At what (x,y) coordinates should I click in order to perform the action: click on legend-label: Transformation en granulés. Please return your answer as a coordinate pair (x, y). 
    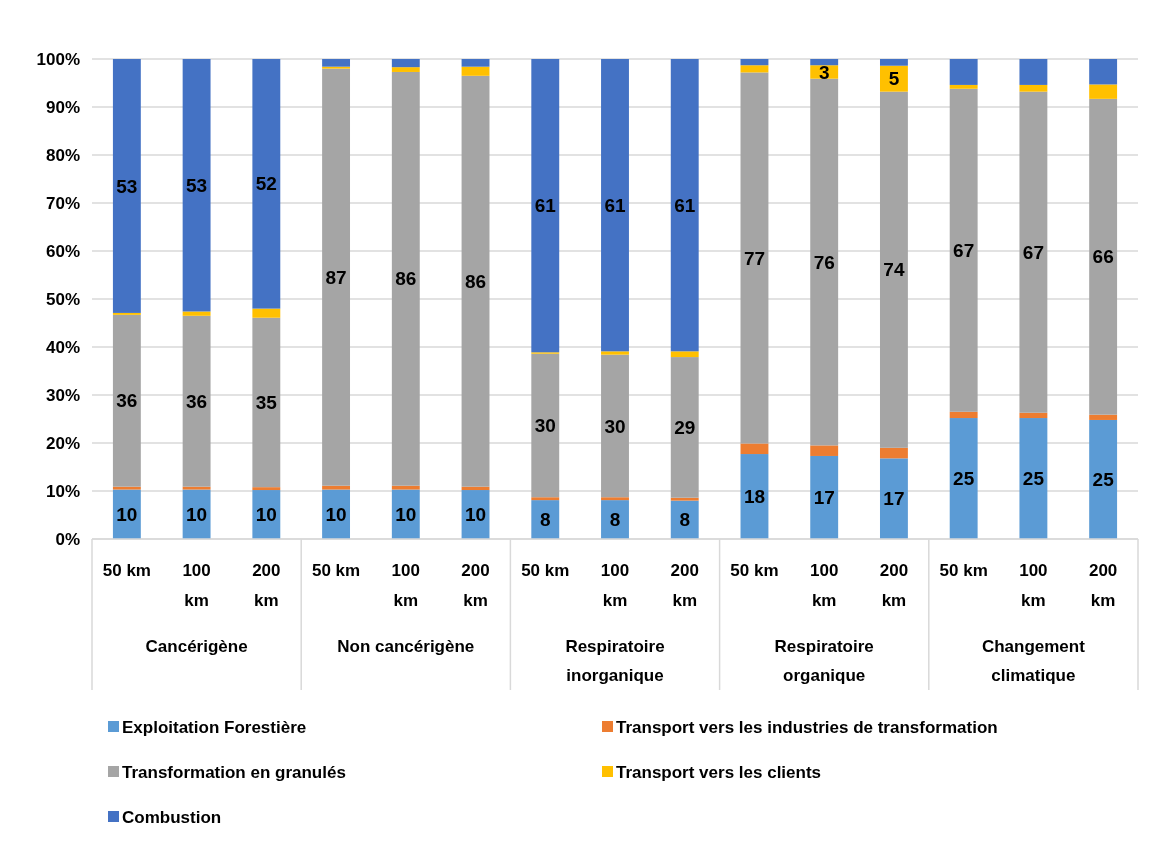
    Looking at the image, I should click on (234, 772).